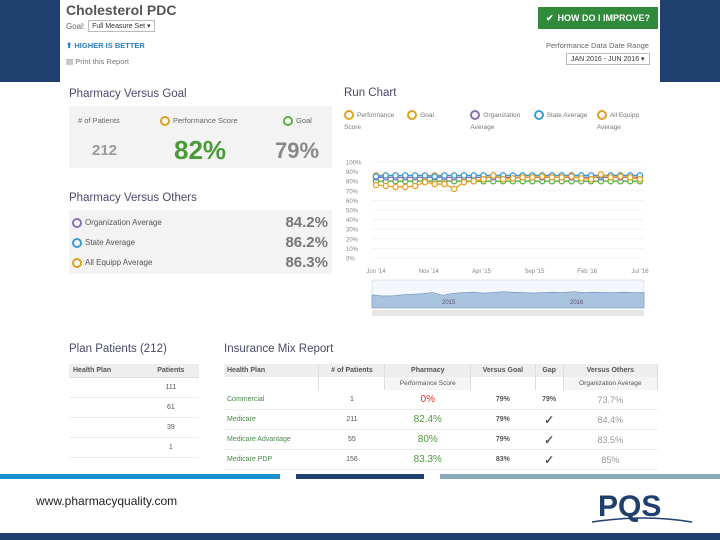 The height and width of the screenshot is (540, 720). What do you see at coordinates (121, 26) in the screenshot?
I see `goal-select: Full Measure Set ▾` at bounding box center [121, 26].